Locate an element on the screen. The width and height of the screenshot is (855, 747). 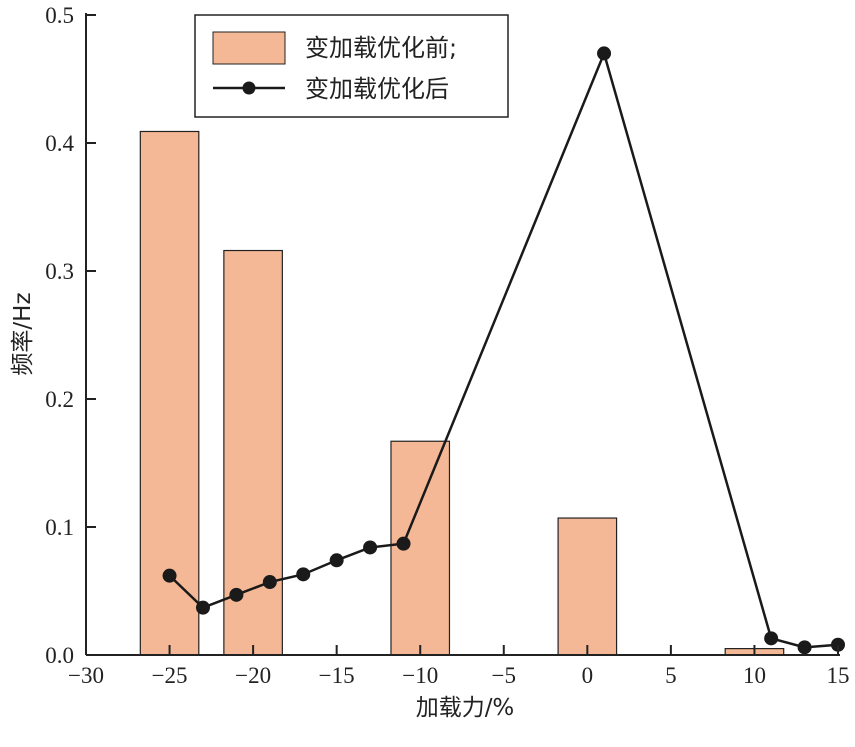
x-tick-label: −15 is located at coordinates (337, 675).